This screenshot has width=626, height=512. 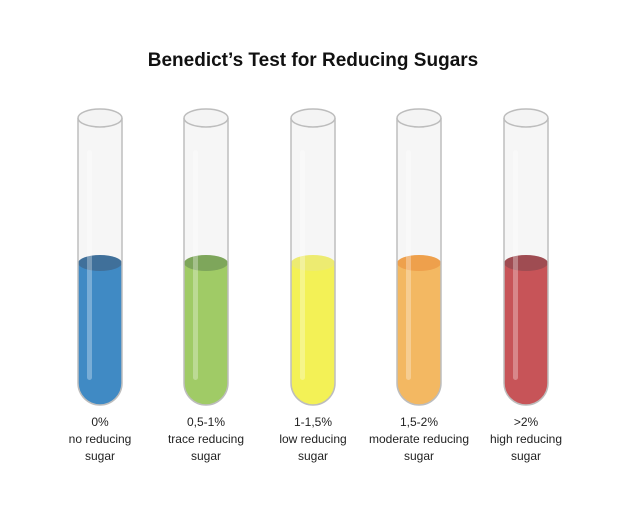 I want to click on tube-label: no reducing, so click(x=100, y=439).